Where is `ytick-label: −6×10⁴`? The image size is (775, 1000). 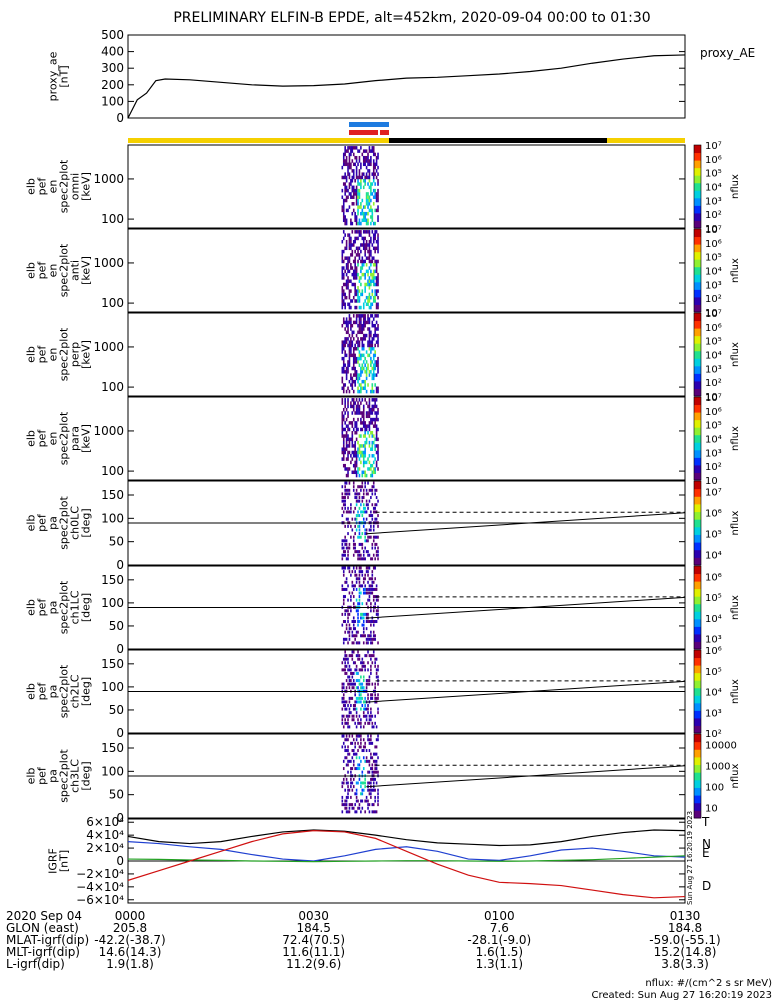
ytick-label: −6×10⁴ is located at coordinates (100, 900).